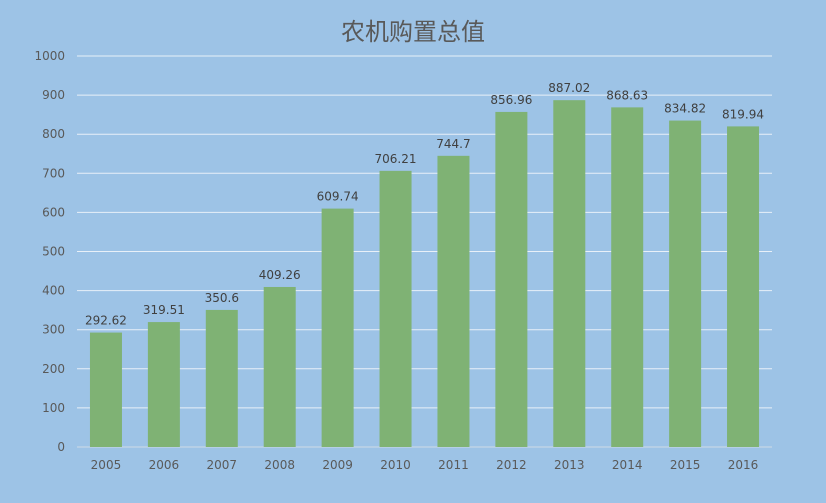  What do you see at coordinates (569, 88) in the screenshot?
I see `data-label: 887.02` at bounding box center [569, 88].